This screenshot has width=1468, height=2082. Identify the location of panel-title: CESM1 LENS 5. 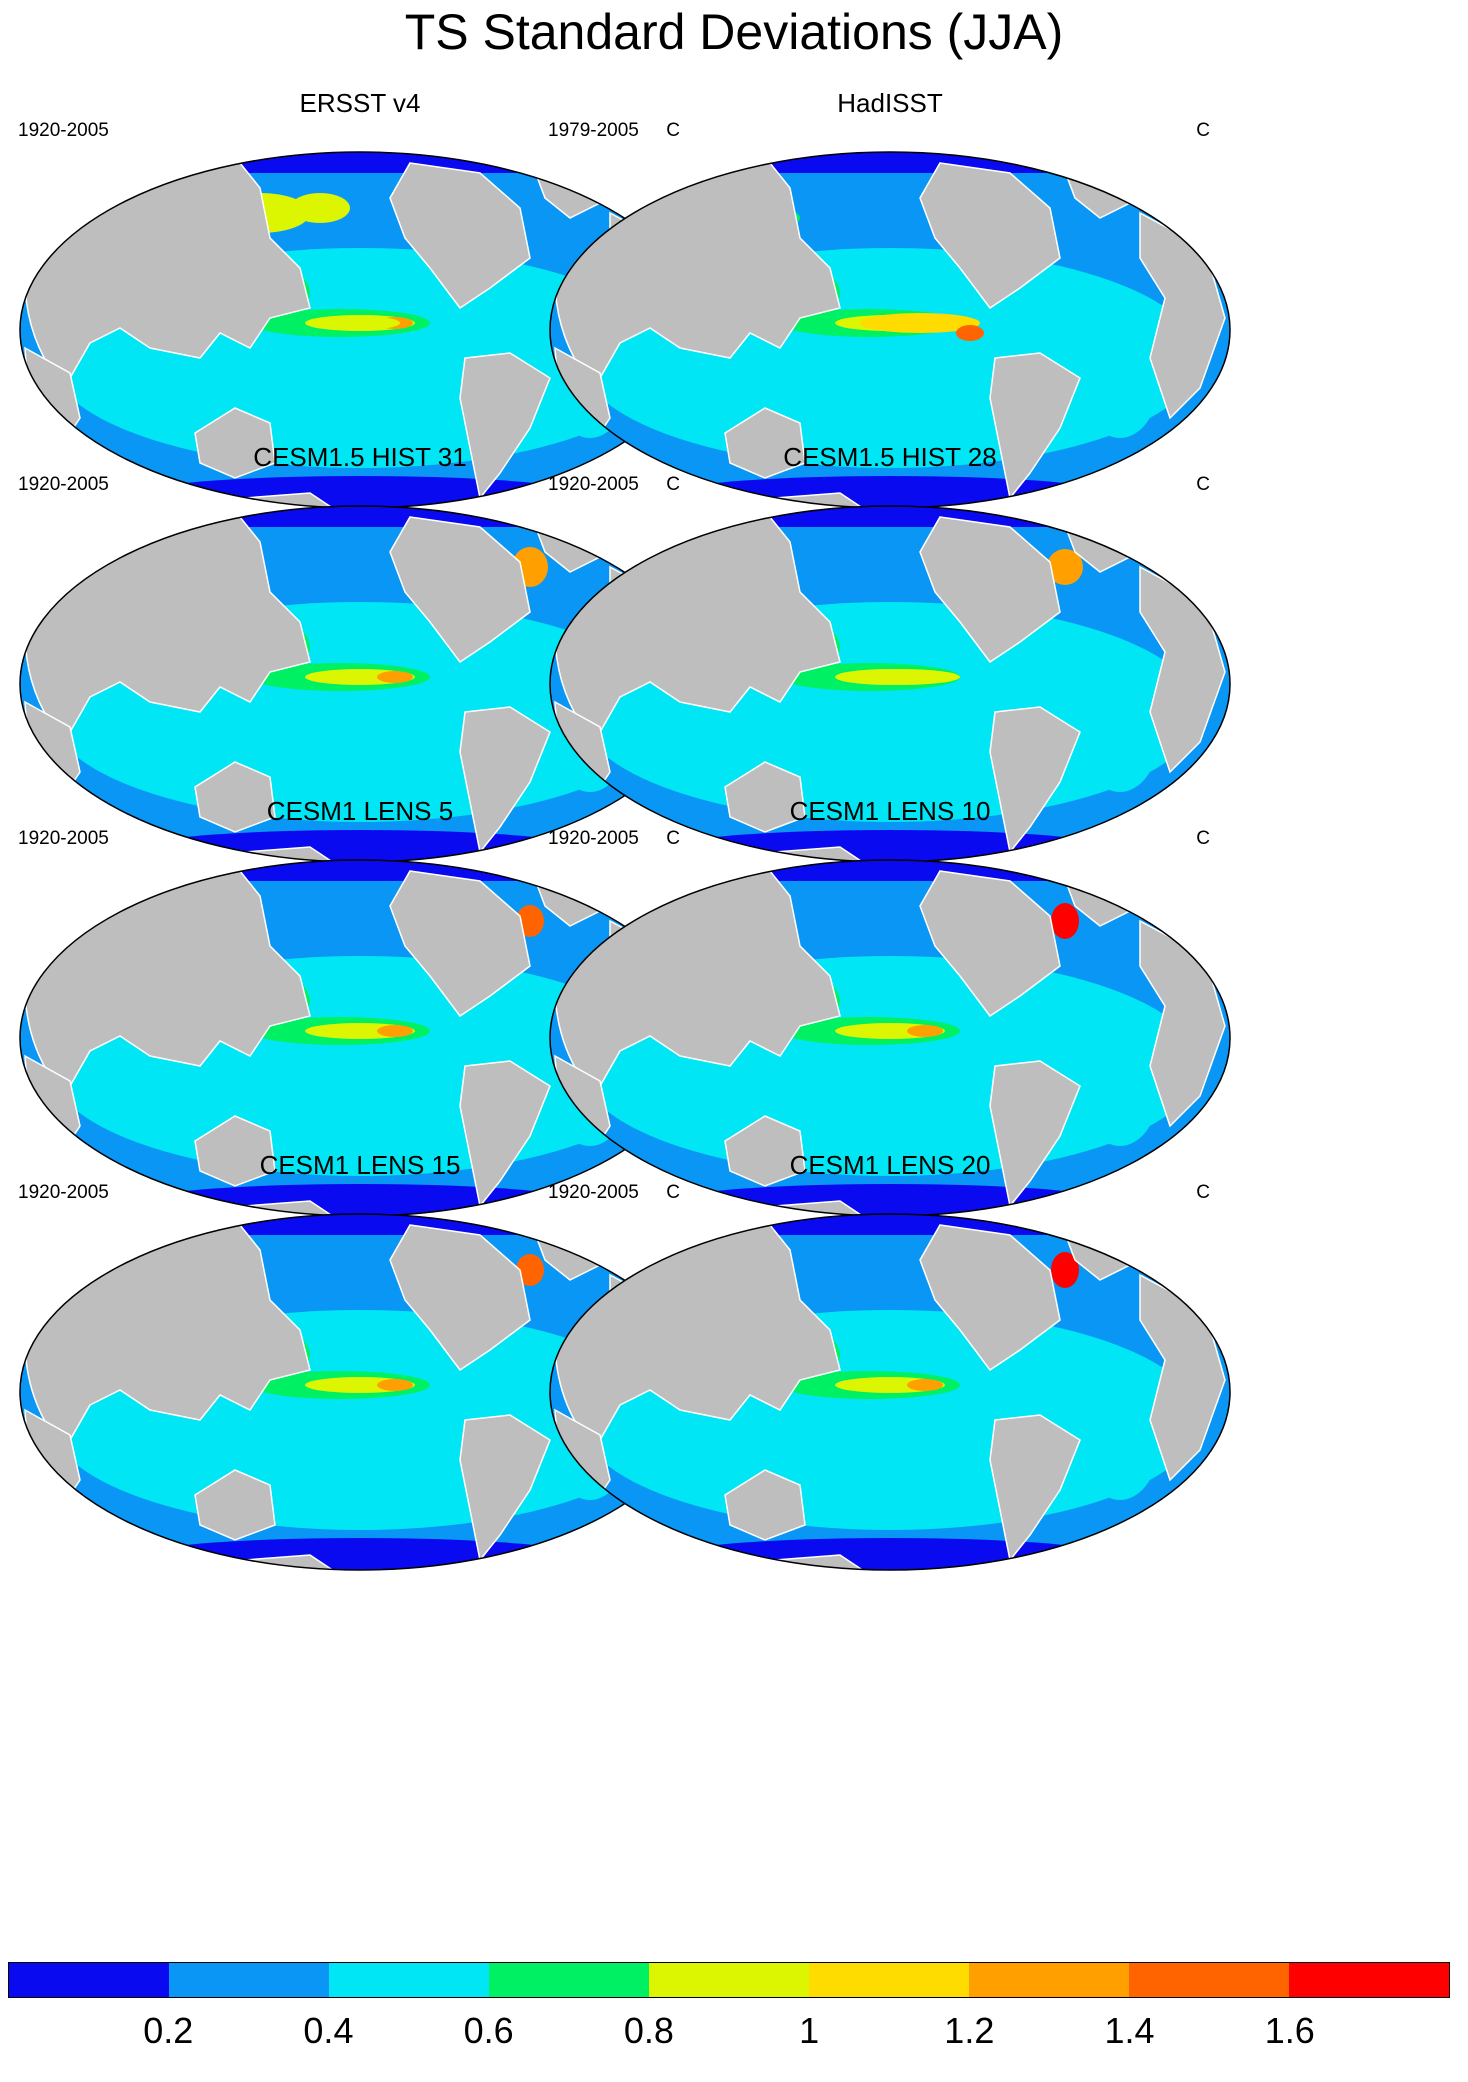
(360, 811).